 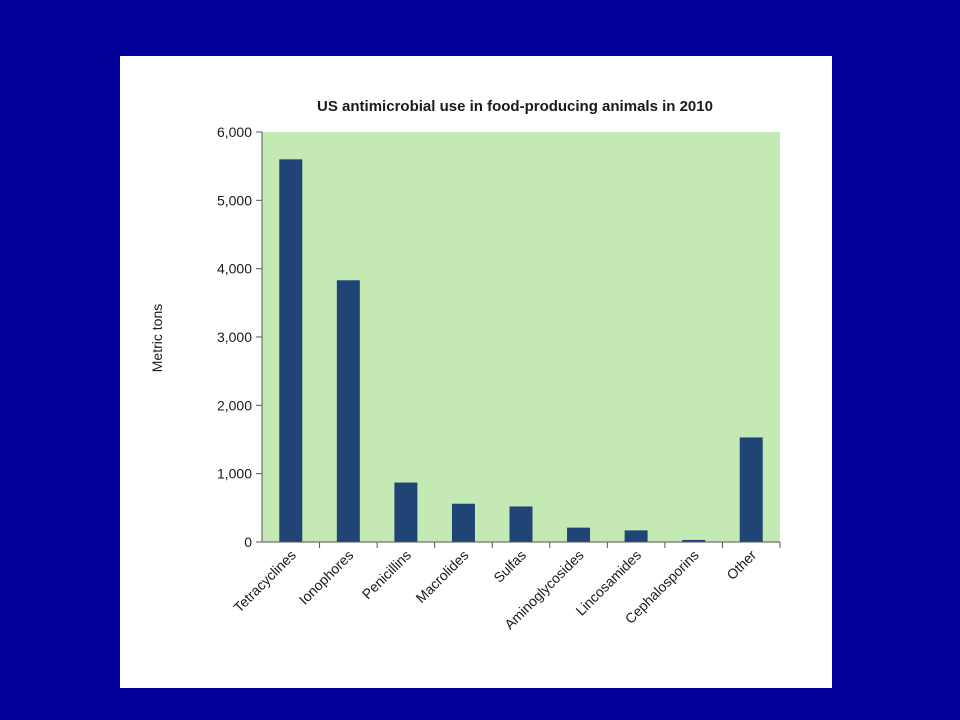 I want to click on y-tick-label: 2,000, so click(x=234, y=405).